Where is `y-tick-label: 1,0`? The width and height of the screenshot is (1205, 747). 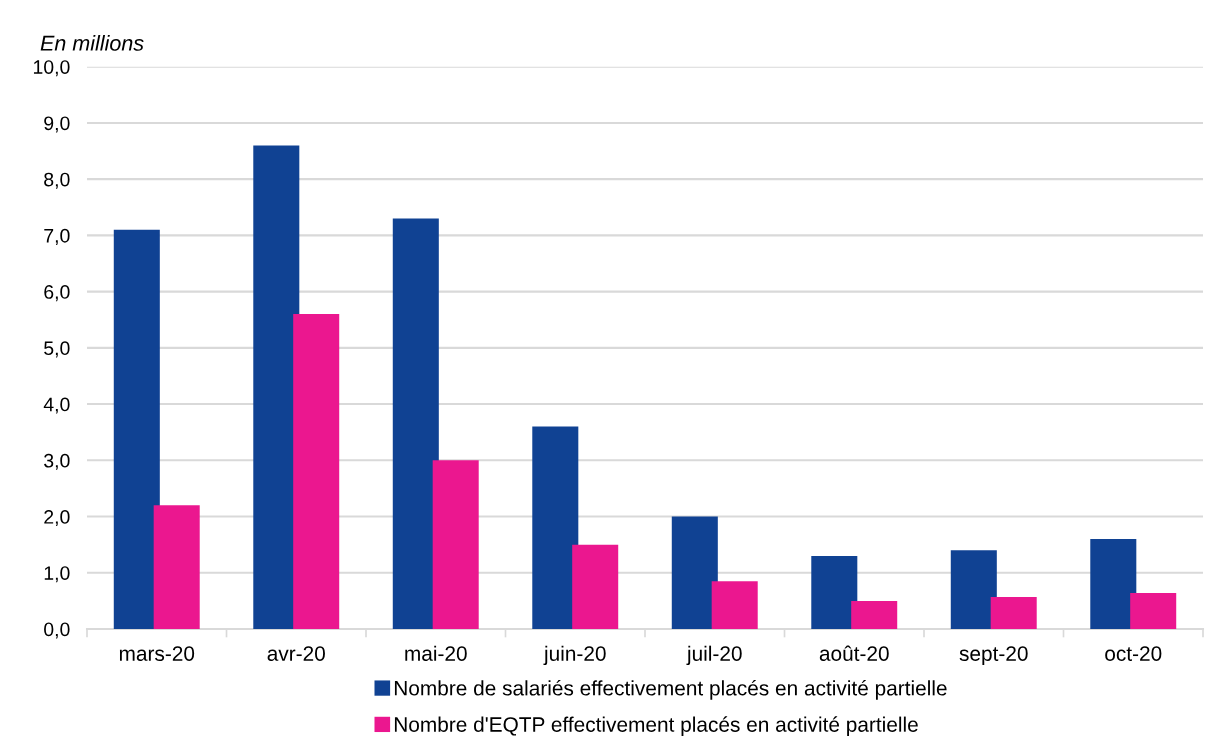 y-tick-label: 1,0 is located at coordinates (57, 574).